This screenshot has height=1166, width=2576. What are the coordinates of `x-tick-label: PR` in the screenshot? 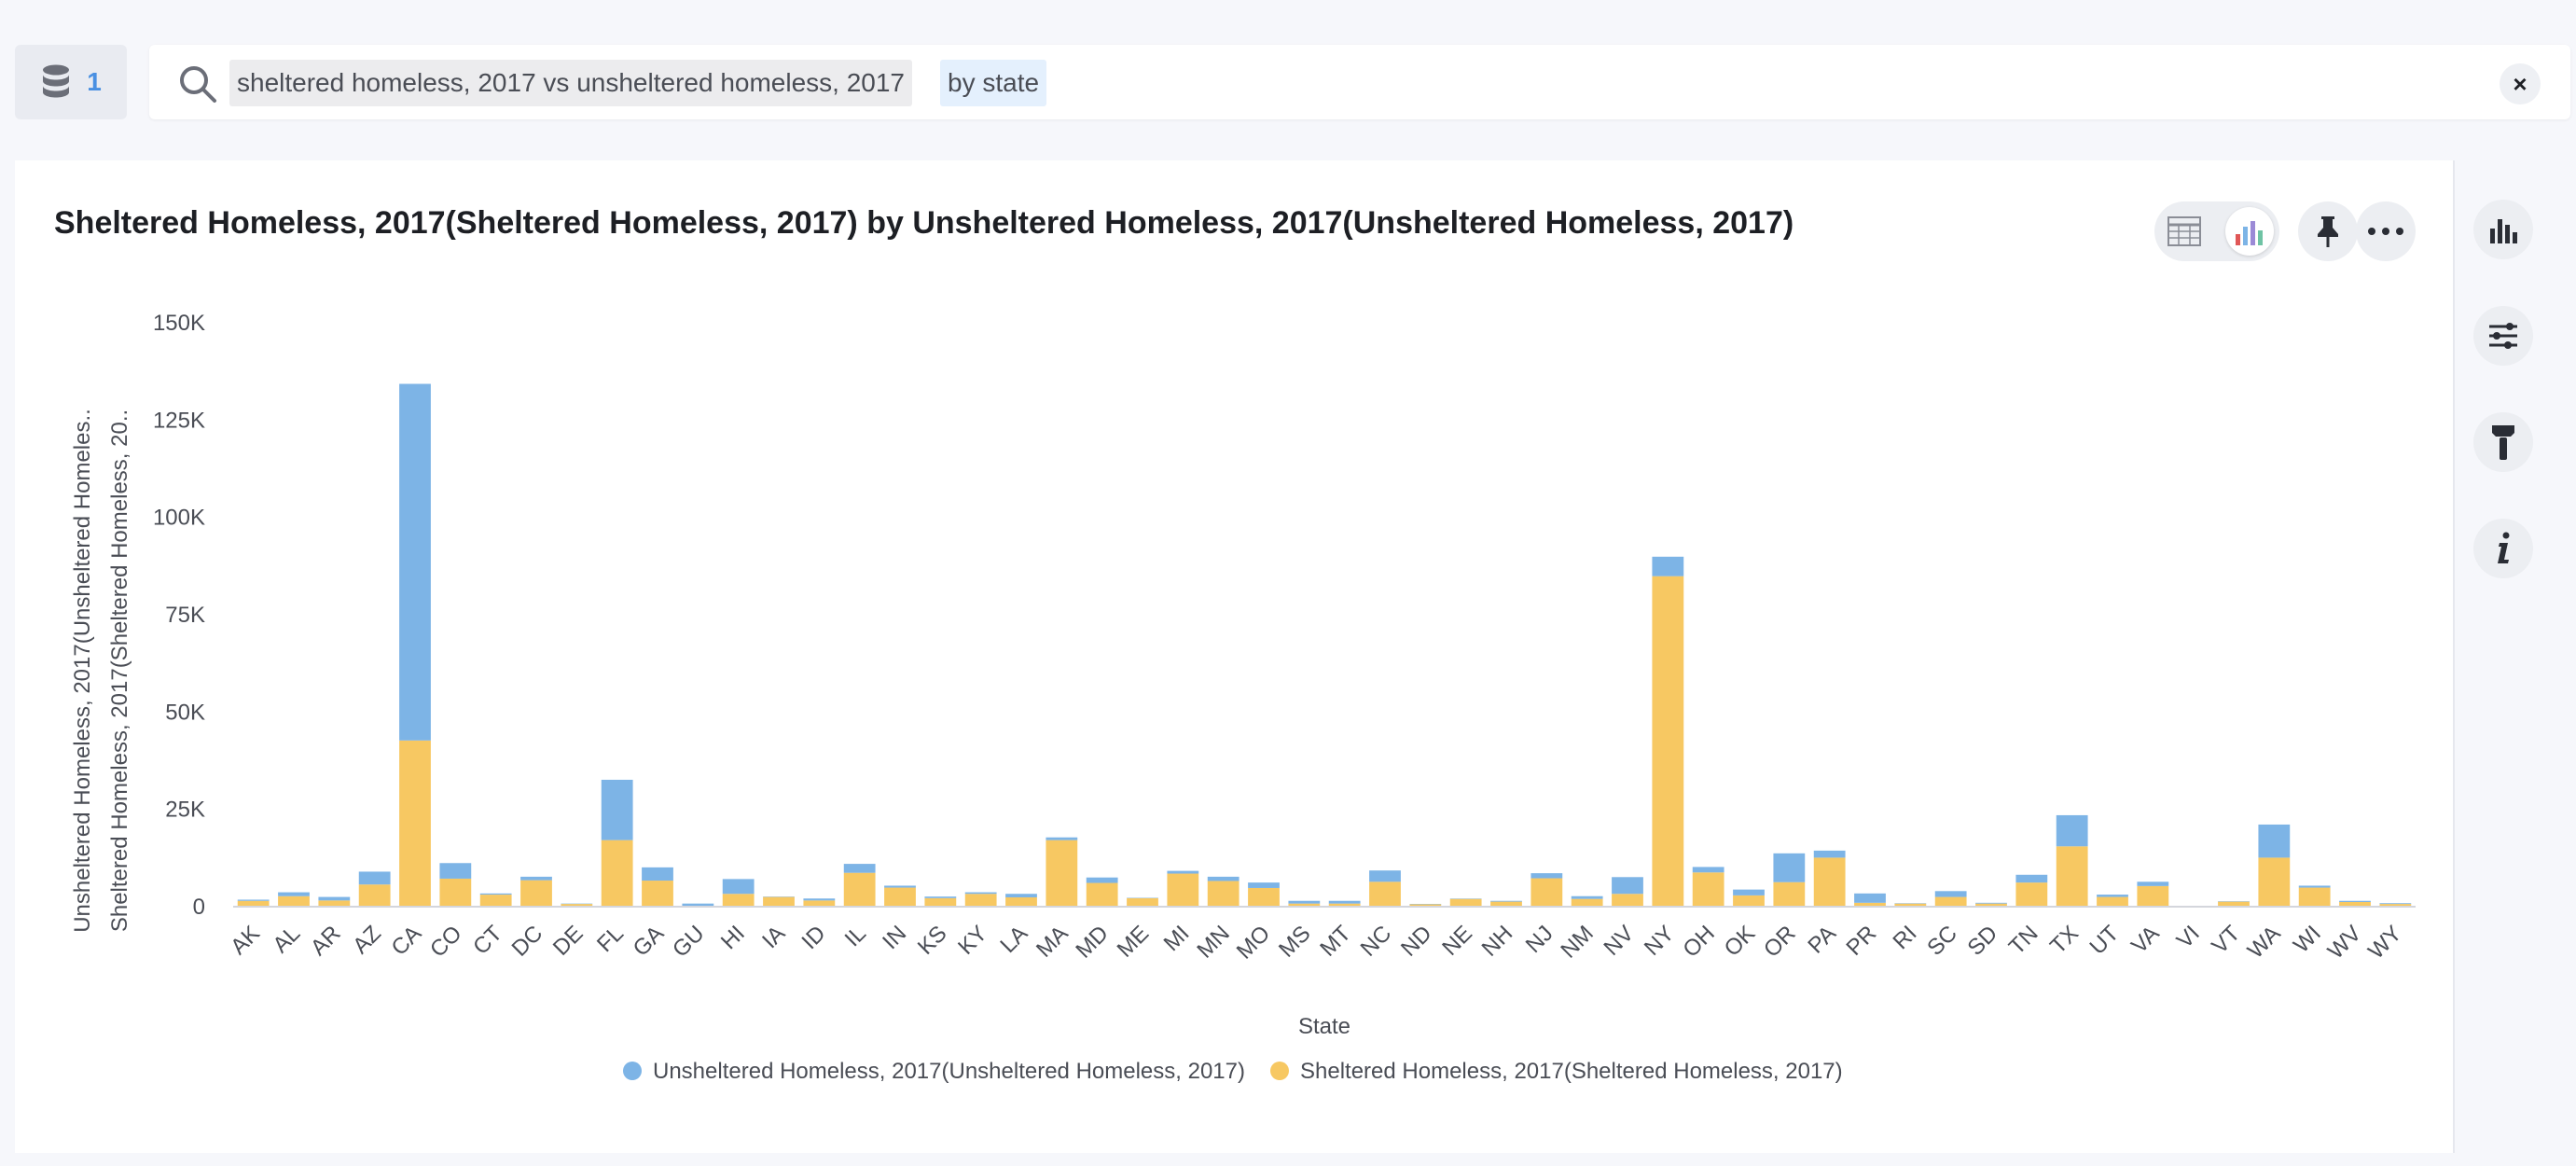 It's located at (1862, 941).